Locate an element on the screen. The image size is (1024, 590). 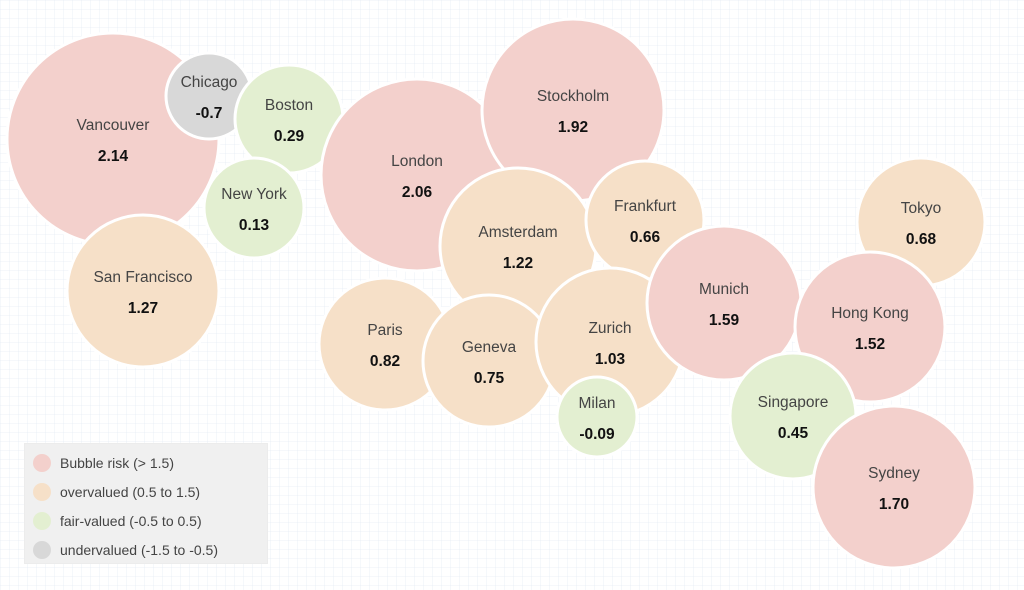
bubble-boston: Boston 0.29 is located at coordinates (289, 119).